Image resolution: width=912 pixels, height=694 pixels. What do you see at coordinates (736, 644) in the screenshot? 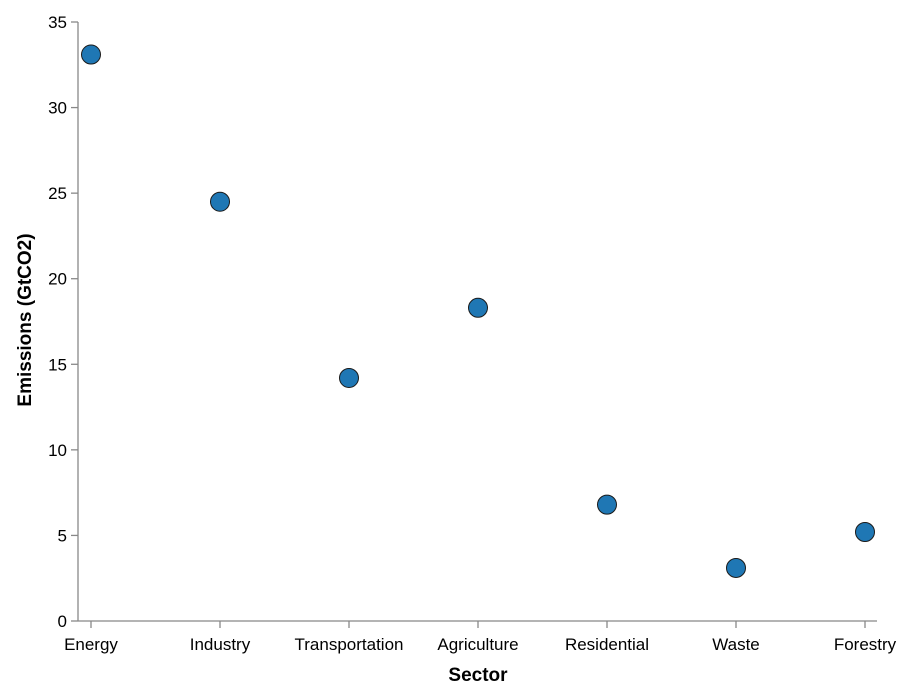
I see `x-tick-label: Waste` at bounding box center [736, 644].